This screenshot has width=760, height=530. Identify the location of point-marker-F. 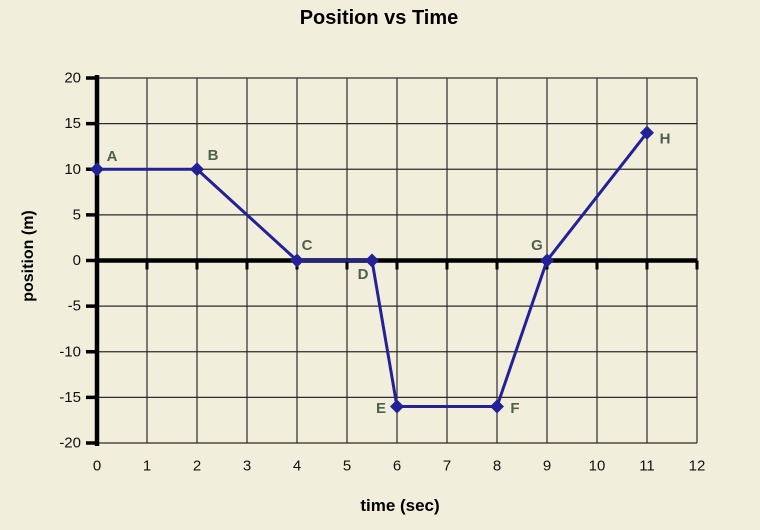
(497, 406).